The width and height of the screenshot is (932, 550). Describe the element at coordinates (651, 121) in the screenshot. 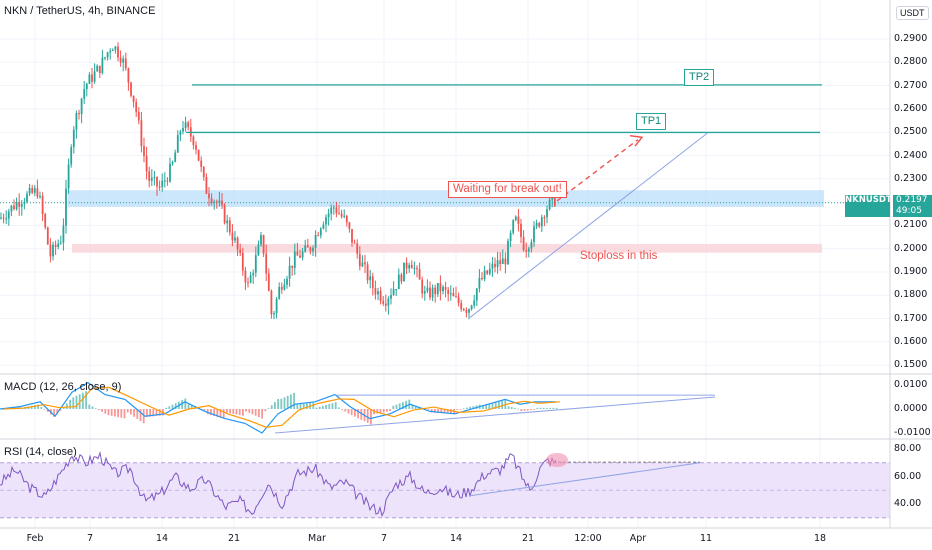

I see `tp1-label: TP1` at that location.